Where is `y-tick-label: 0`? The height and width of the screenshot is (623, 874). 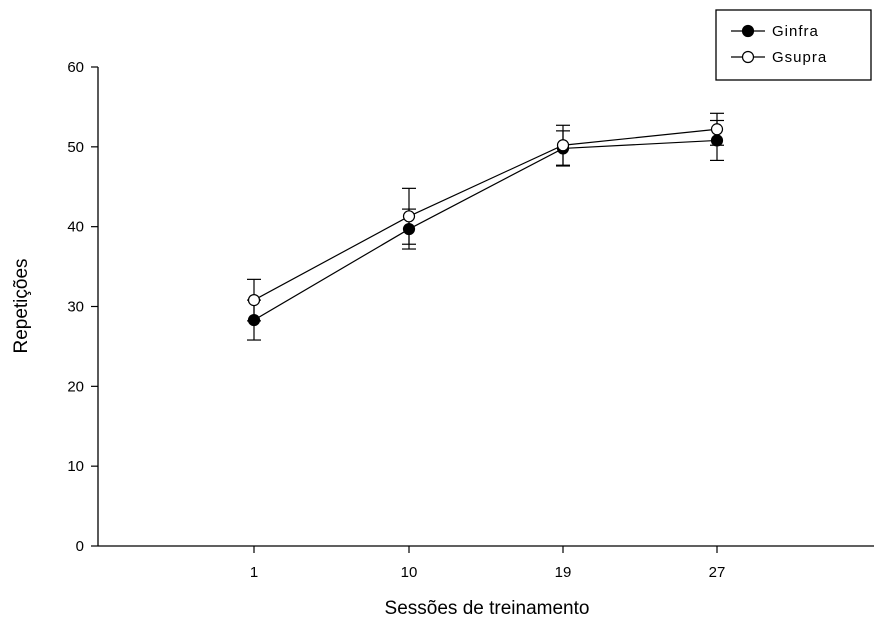 y-tick-label: 0 is located at coordinates (80, 546).